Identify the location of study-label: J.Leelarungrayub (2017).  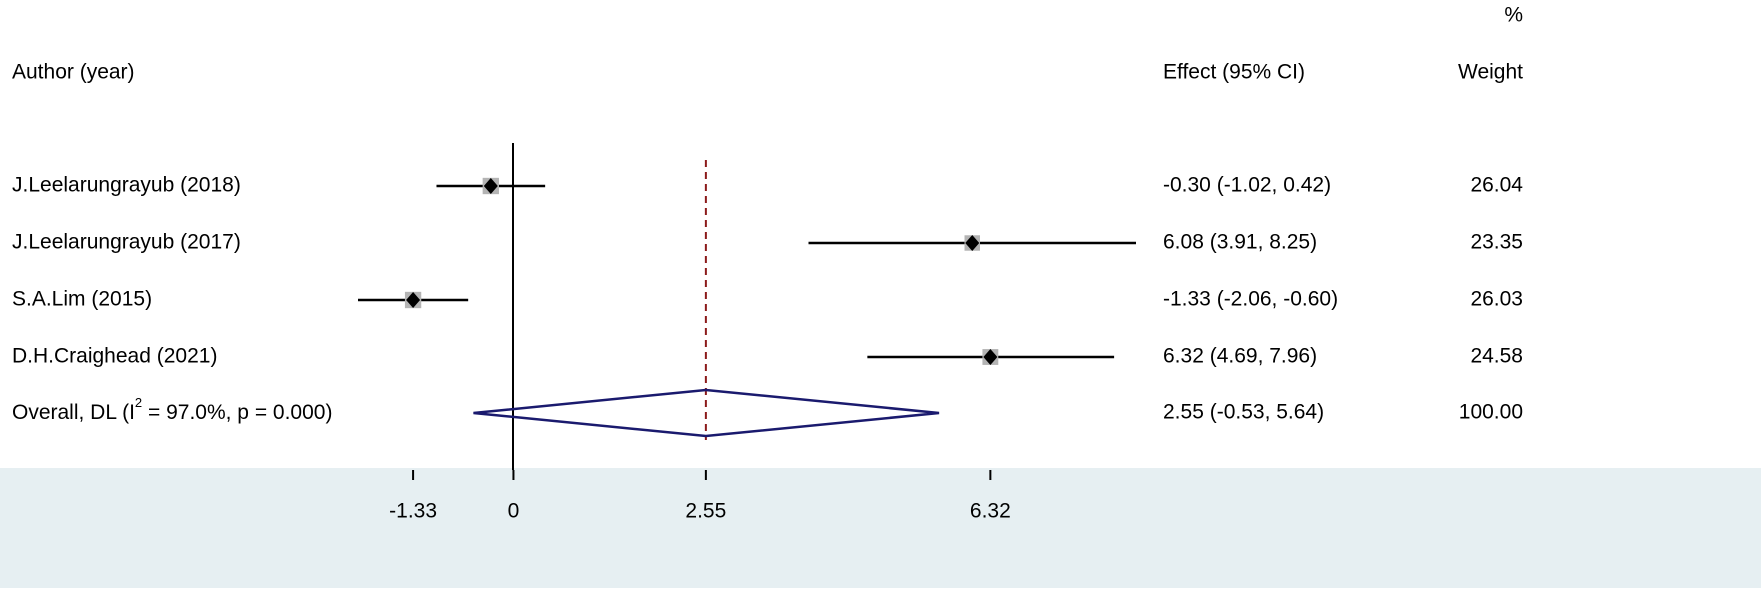
(126, 242).